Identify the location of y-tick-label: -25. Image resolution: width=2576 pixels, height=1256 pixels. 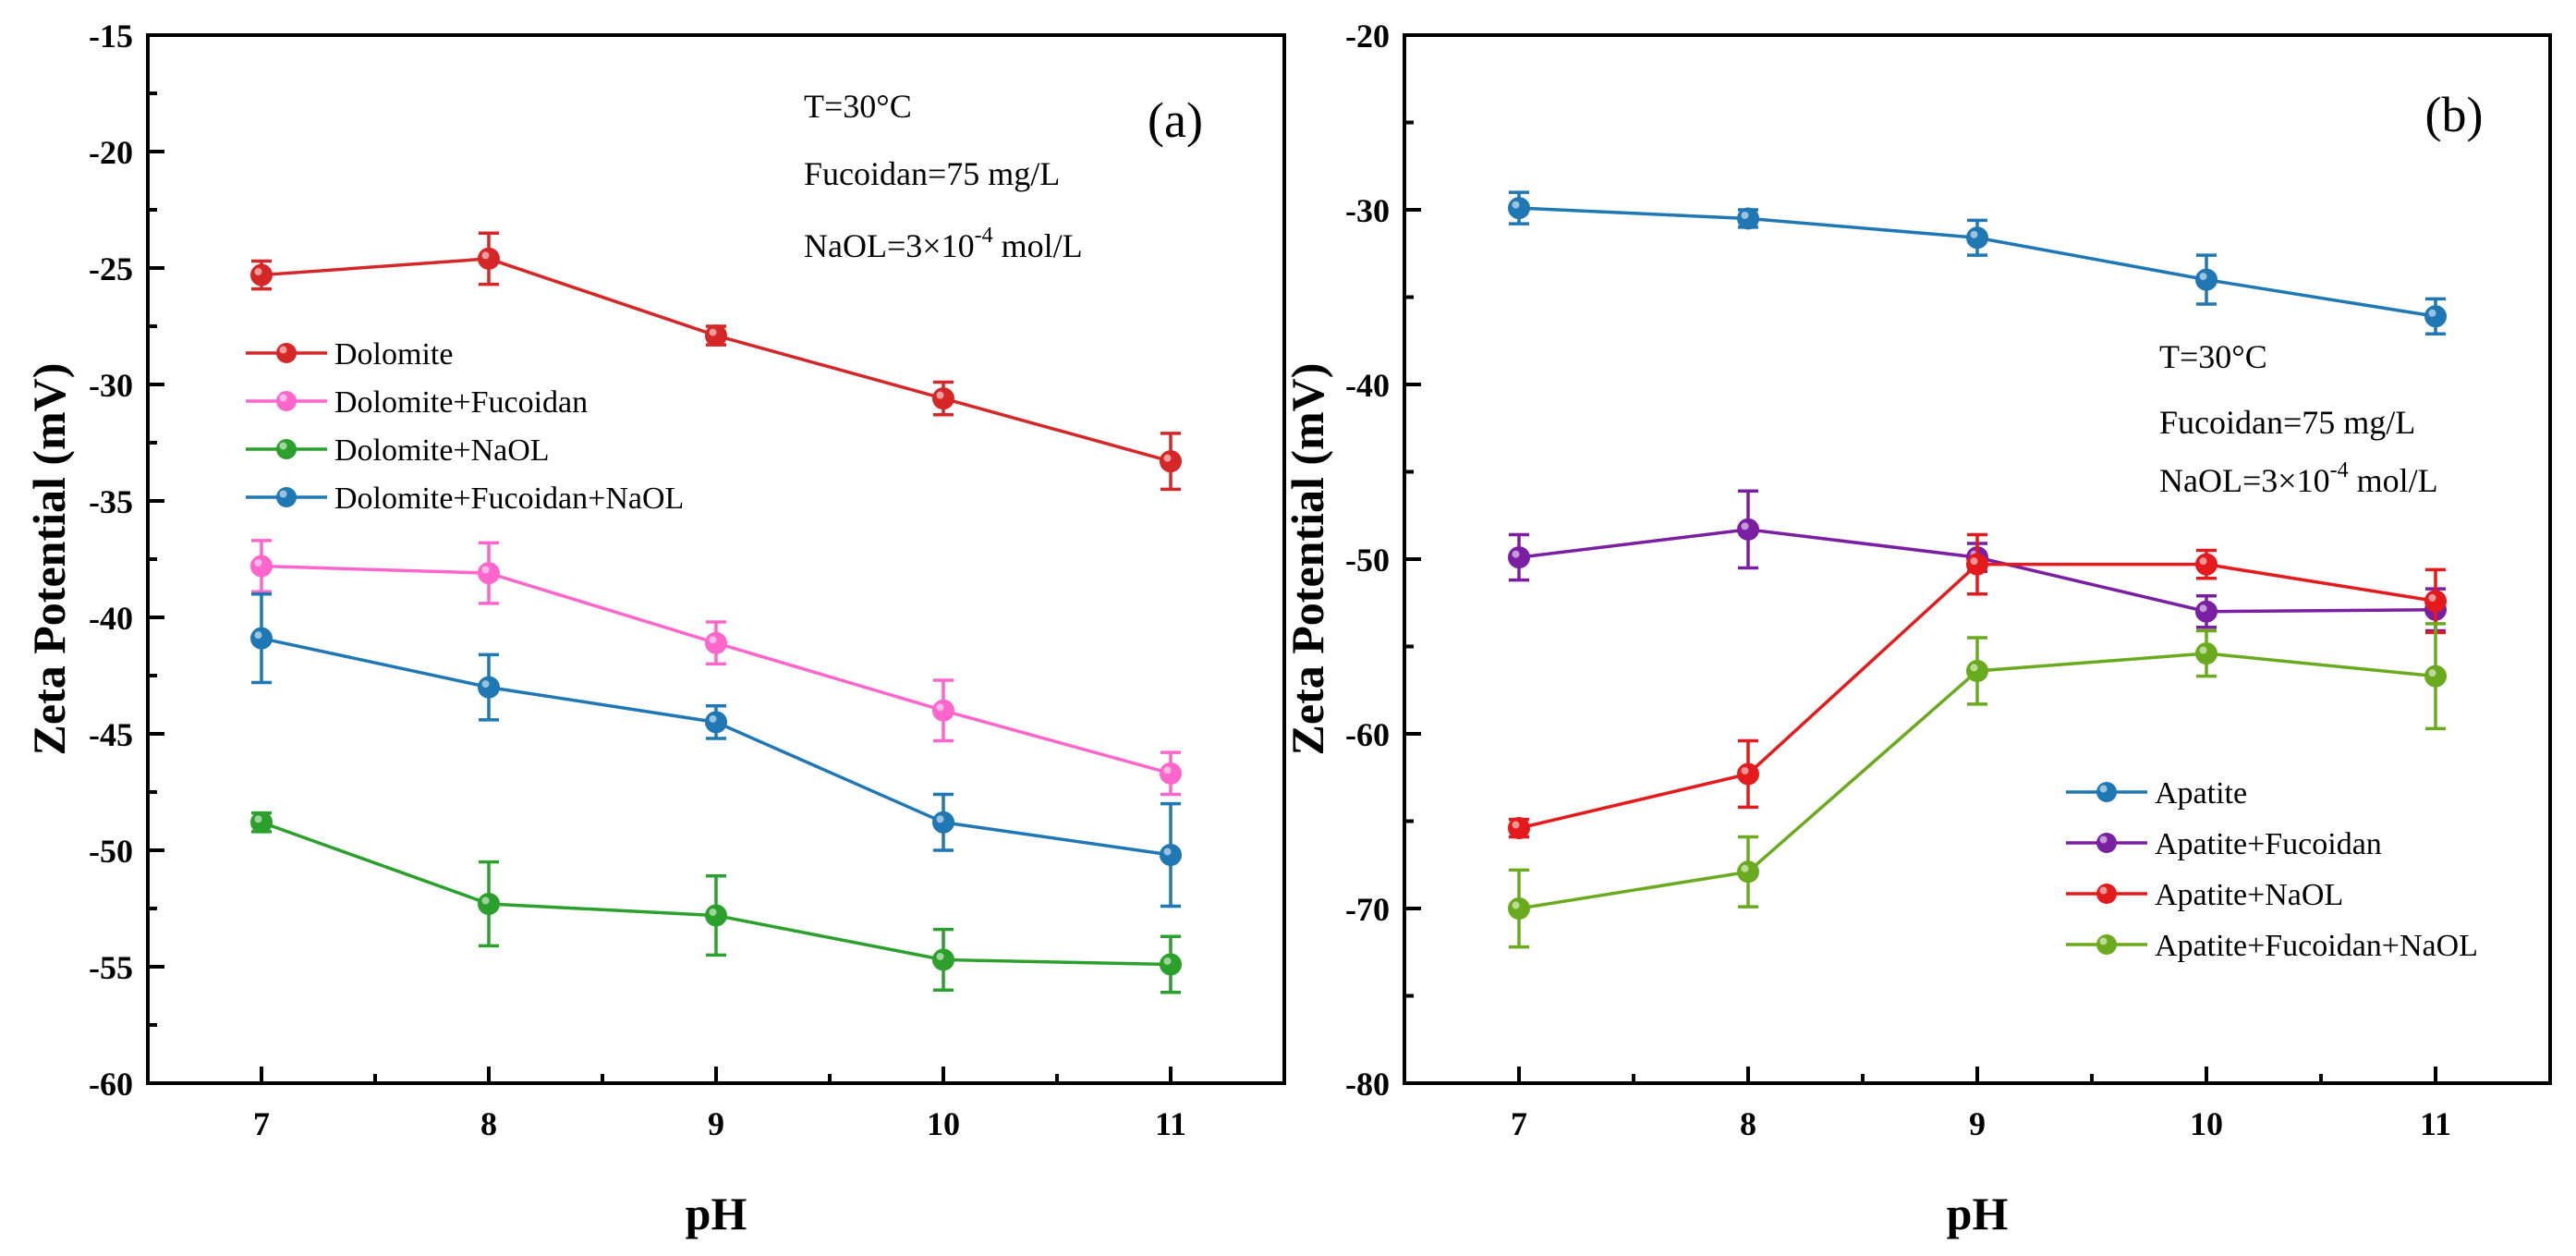
(111, 269).